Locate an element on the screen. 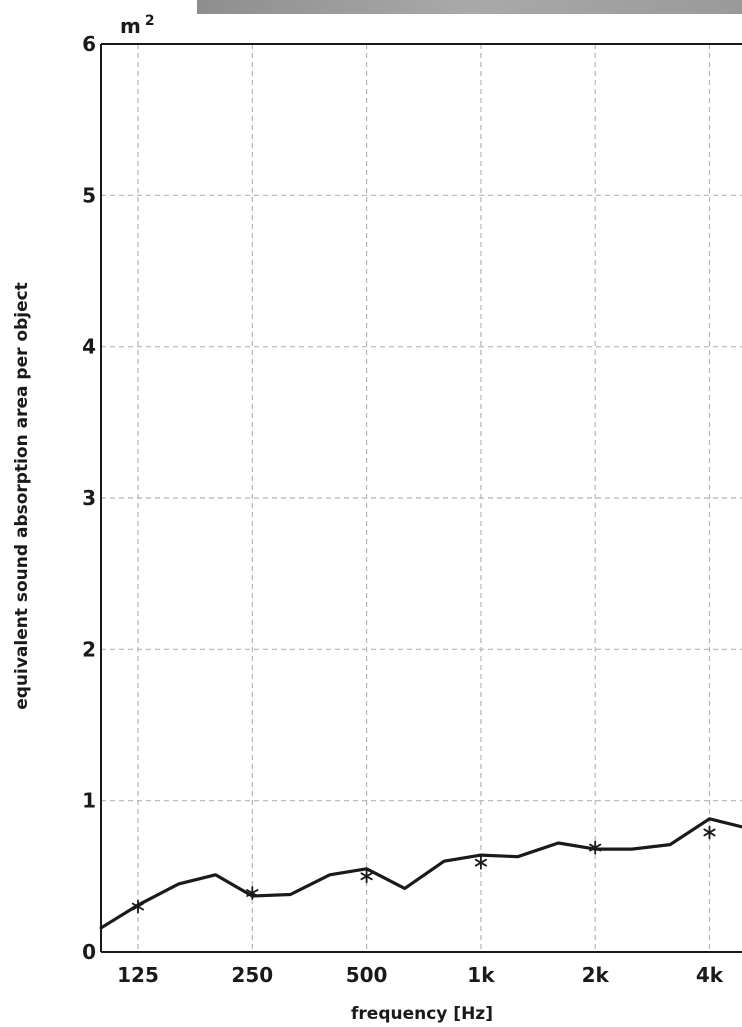 The height and width of the screenshot is (1027, 742). y-tick-label: 2 is located at coordinates (89, 649).